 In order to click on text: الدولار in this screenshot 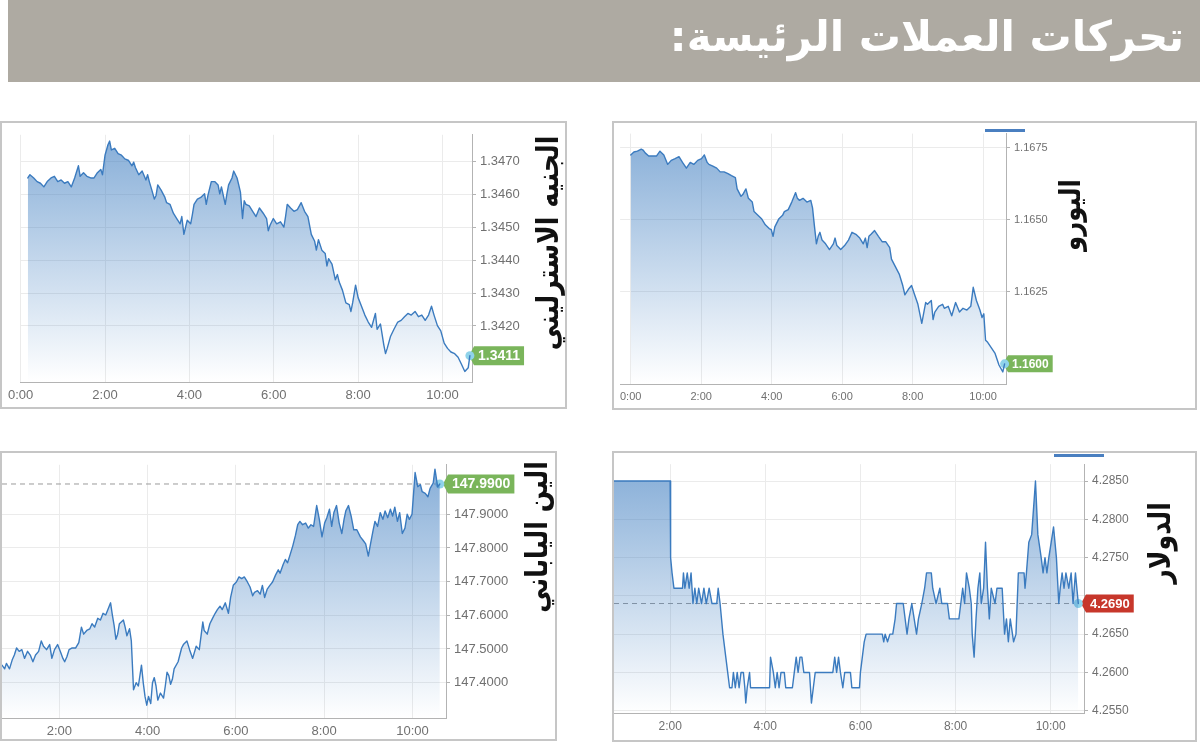, I will do `click(1159, 543)`.